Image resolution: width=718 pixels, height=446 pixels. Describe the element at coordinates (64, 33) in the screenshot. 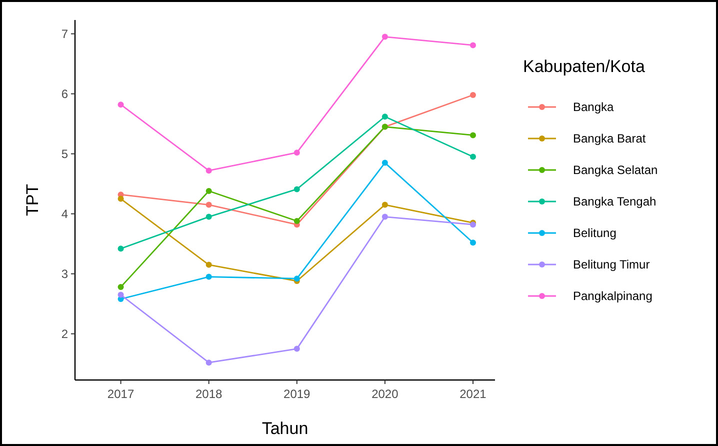

I see `y-tick-label: 7` at that location.